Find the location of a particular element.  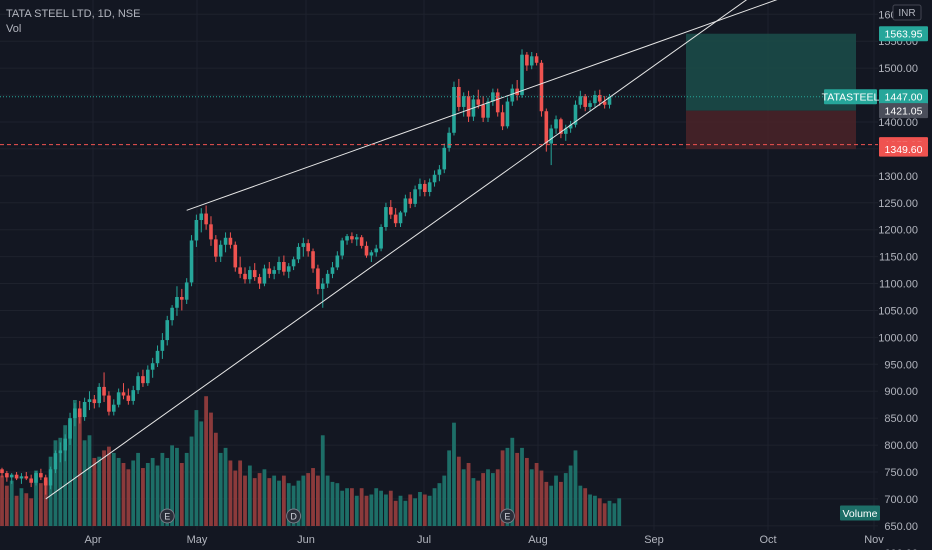

currency-box is located at coordinates (907, 12).